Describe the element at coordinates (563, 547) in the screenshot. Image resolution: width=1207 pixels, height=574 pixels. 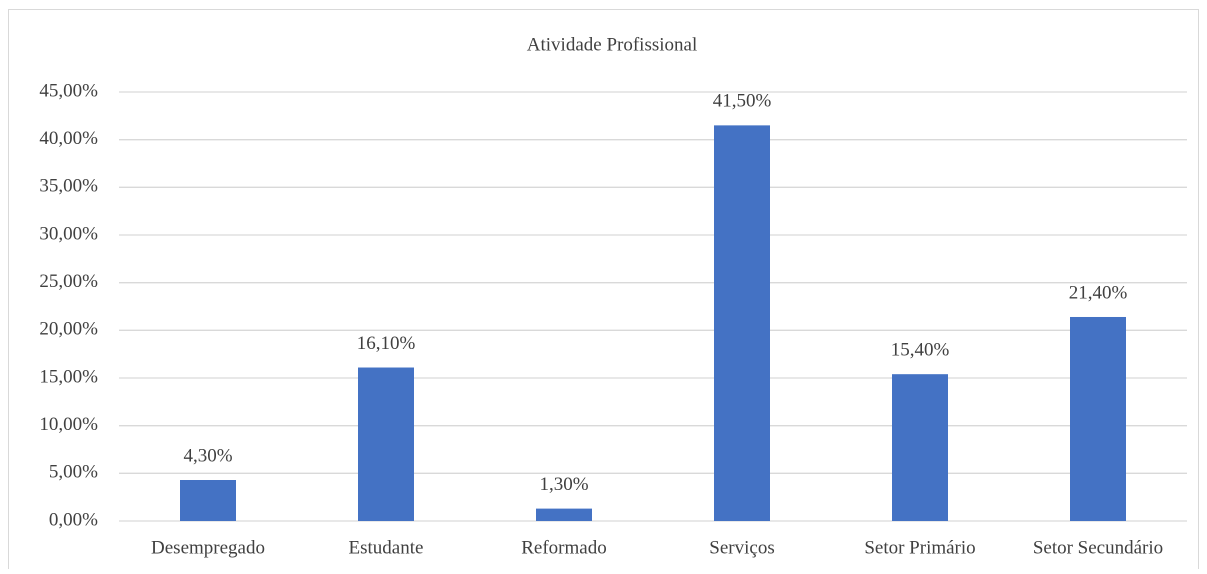
I see `x-tick-label: Reformado` at that location.